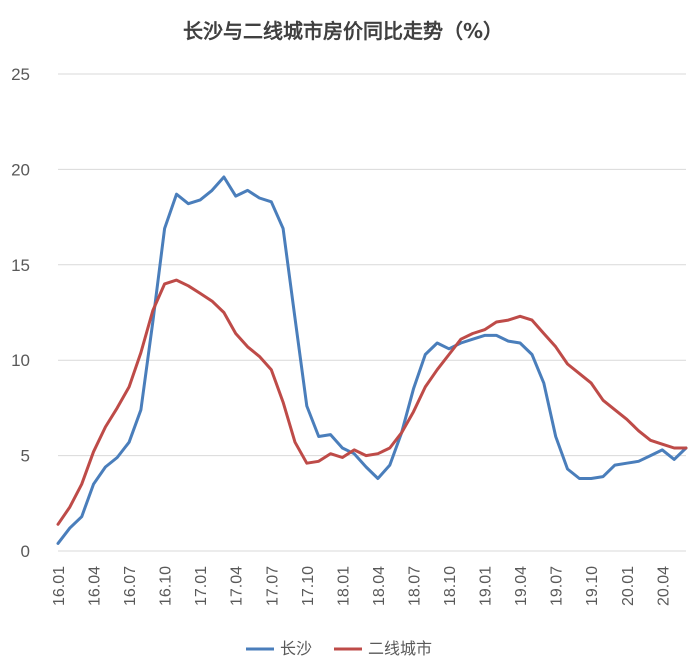 This screenshot has width=700, height=669. I want to click on x-tick-label: 16.07, so click(130, 586).